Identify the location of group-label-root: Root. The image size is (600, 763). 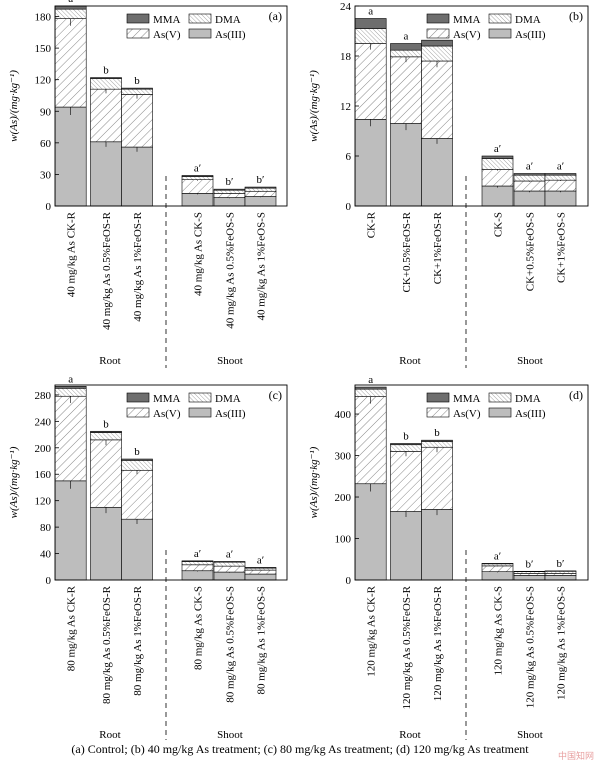
(109, 361).